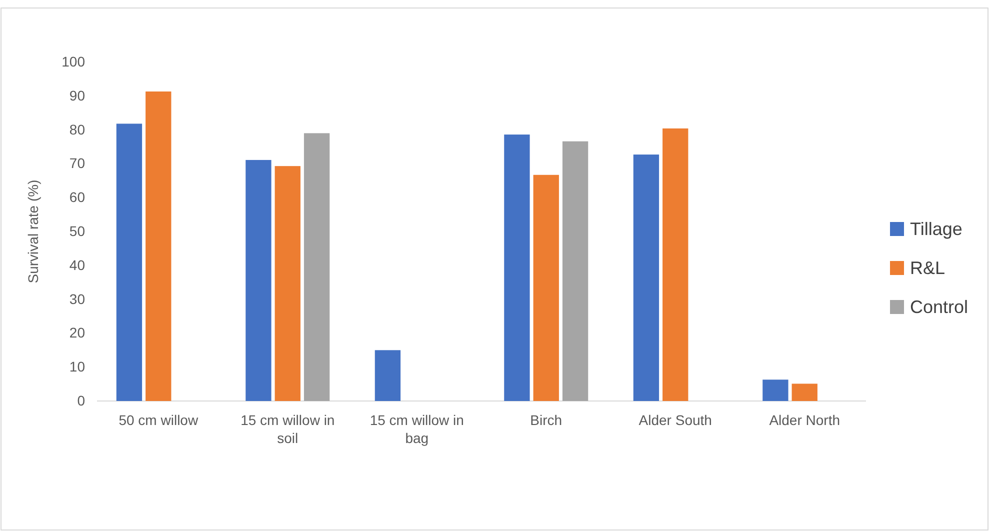 This screenshot has height=532, width=990. Describe the element at coordinates (77, 230) in the screenshot. I see `y-tick-label: 50` at that location.